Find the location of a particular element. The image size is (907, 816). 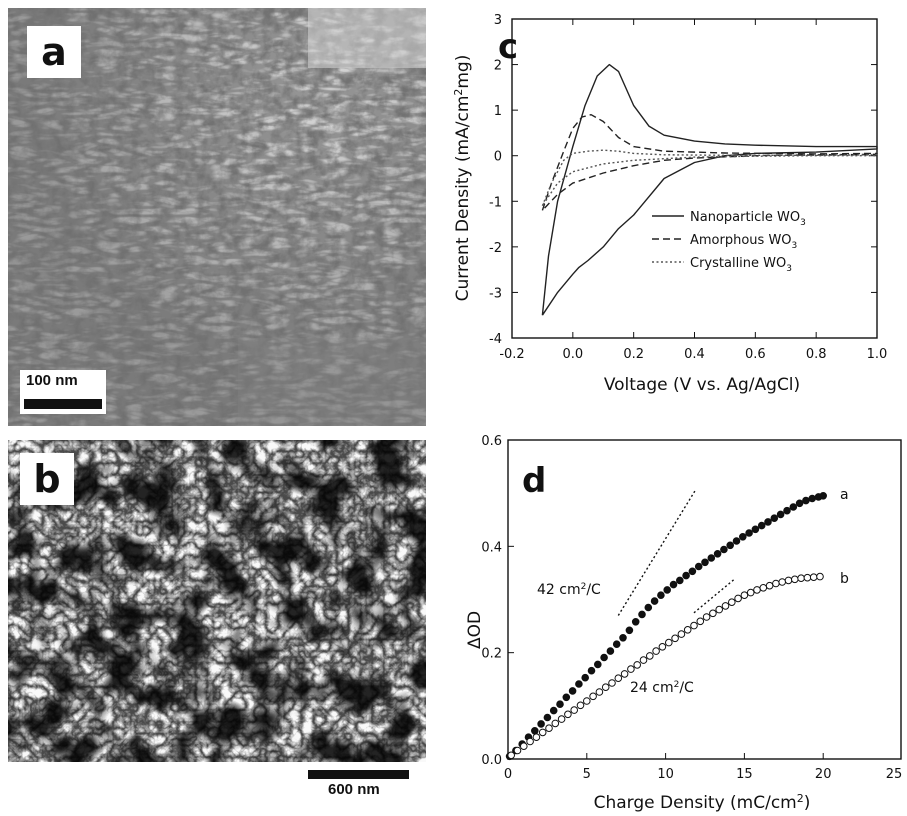

d-y-tick-label: 0.0 is located at coordinates (491, 760).